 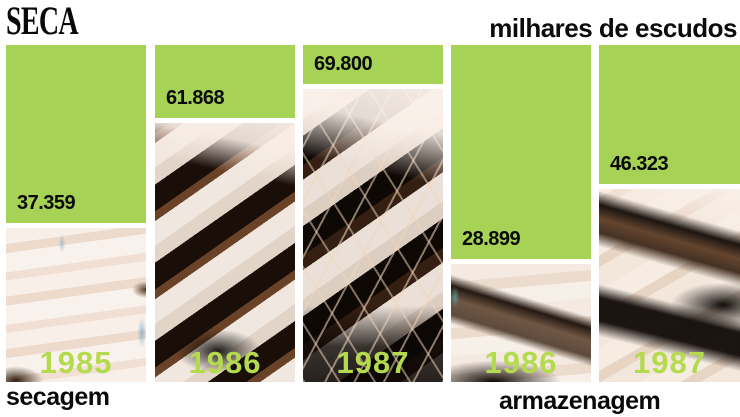 What do you see at coordinates (580, 401) in the screenshot?
I see `group-caption-armazenagem: armazenagem` at bounding box center [580, 401].